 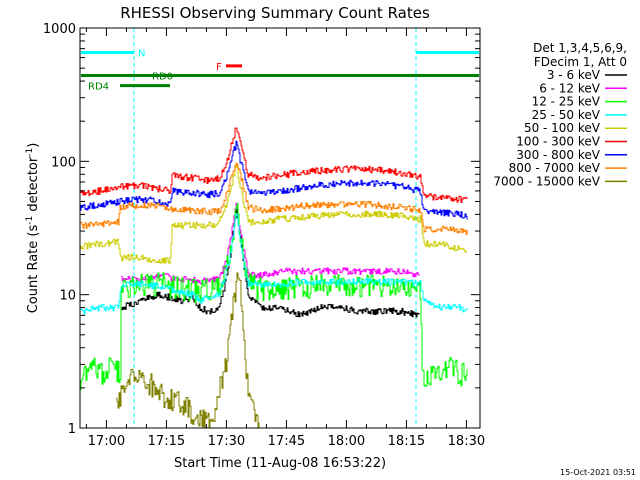 I want to click on status-bar-label: RD0, so click(x=162, y=77).